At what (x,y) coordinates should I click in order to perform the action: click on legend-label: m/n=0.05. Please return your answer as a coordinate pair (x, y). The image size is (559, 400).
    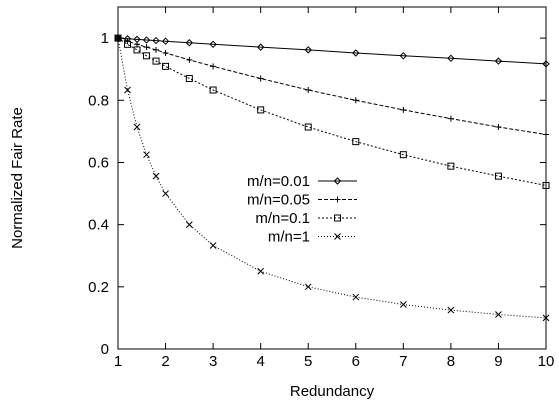
    Looking at the image, I should click on (278, 200).